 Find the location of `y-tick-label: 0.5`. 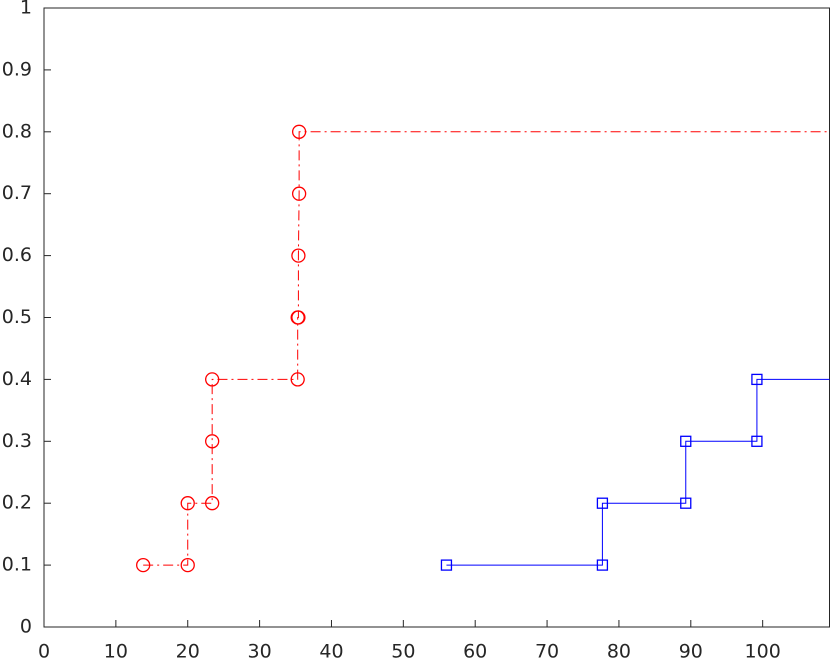

y-tick-label: 0.5 is located at coordinates (17, 317).